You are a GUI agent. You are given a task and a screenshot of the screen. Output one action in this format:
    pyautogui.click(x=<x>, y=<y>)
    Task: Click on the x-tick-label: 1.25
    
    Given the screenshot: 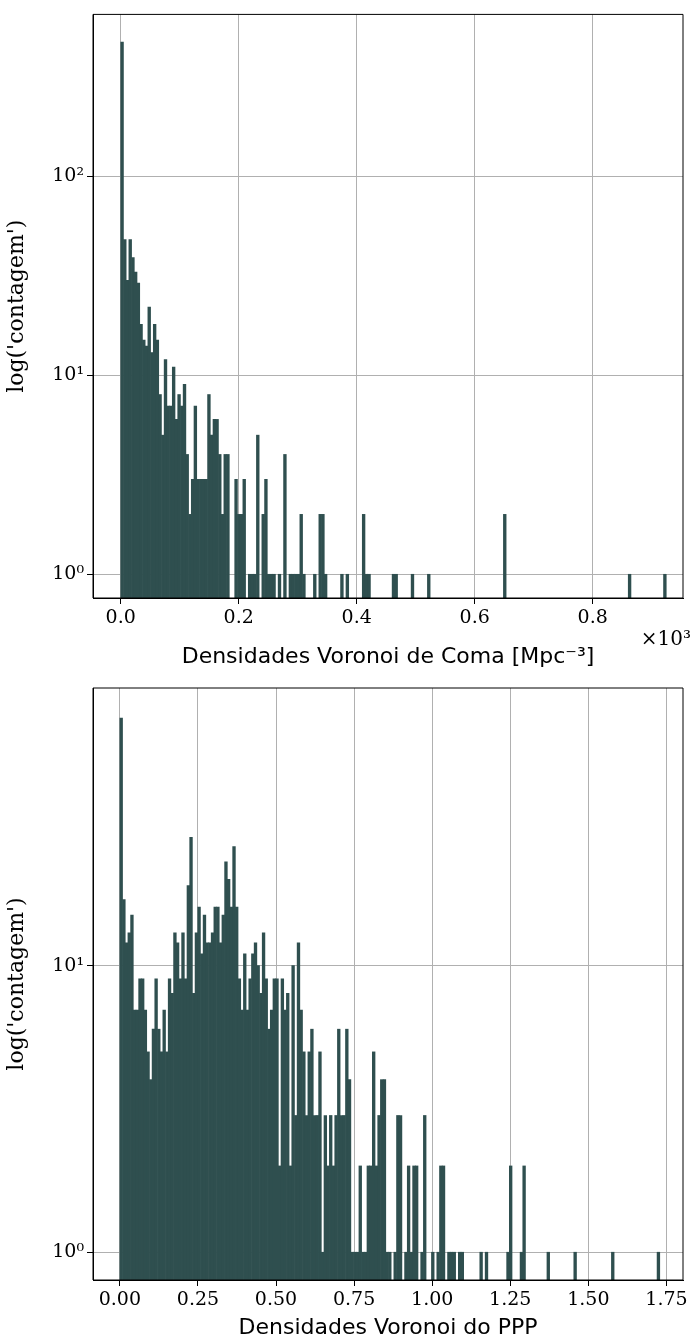 What is the action you would take?
    pyautogui.click(x=510, y=1298)
    